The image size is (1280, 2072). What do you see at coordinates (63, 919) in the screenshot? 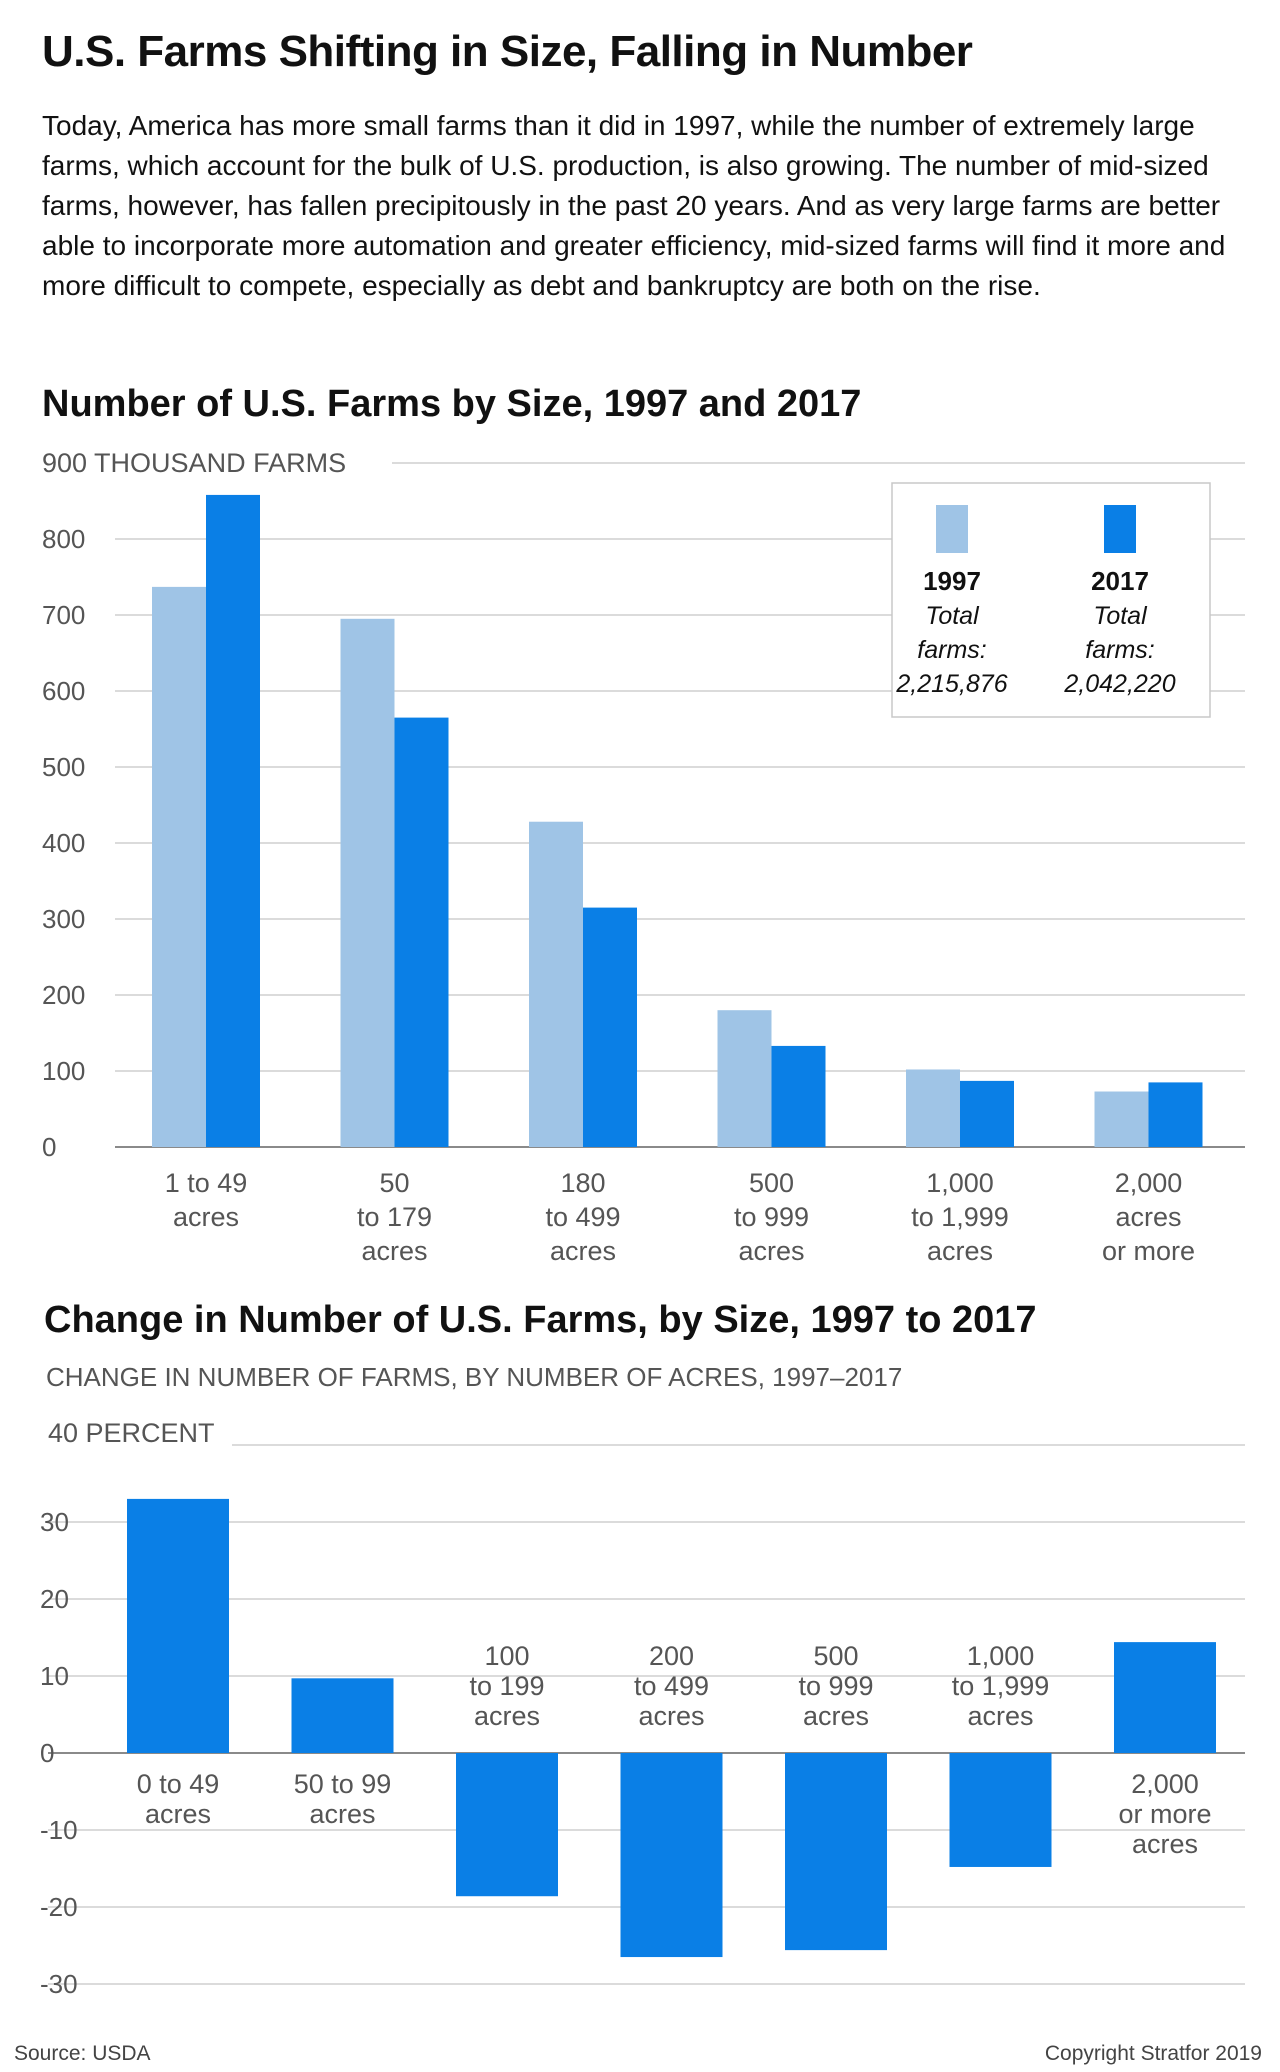
I see `y-tick-label: 300` at bounding box center [63, 919].